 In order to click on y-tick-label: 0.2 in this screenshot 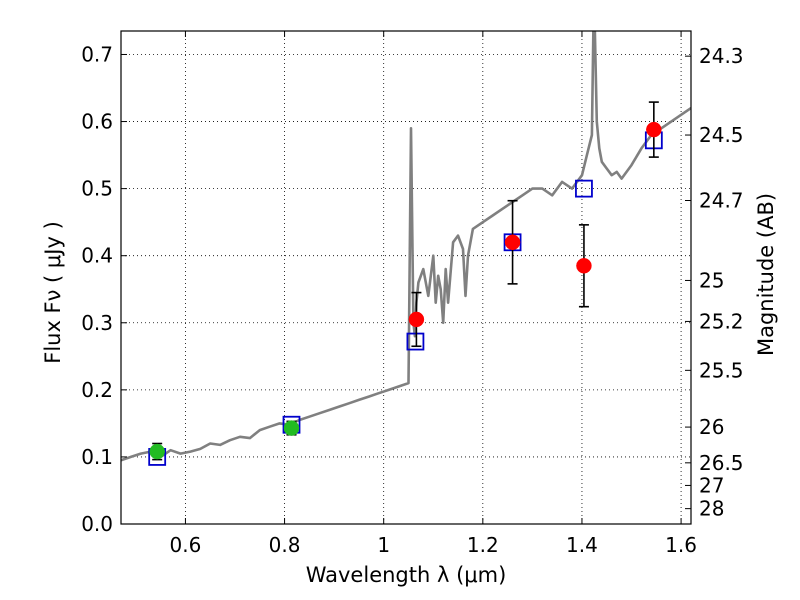, I will do `click(97, 390)`.